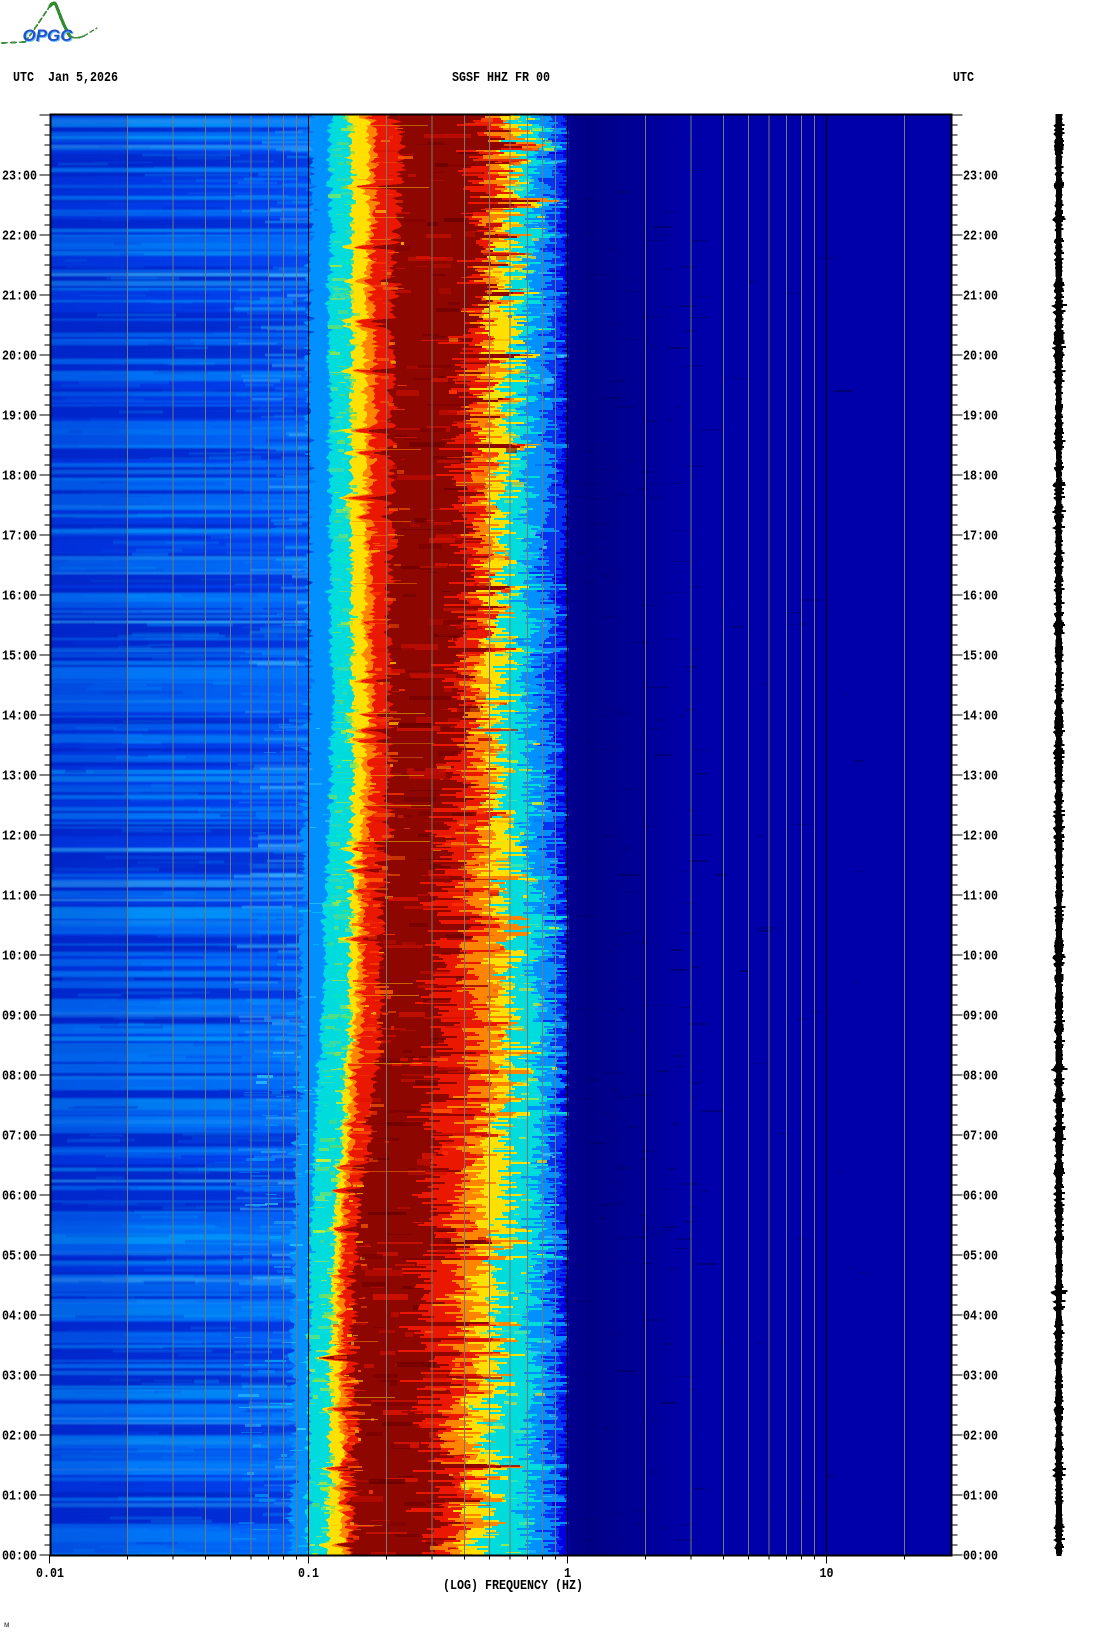 The height and width of the screenshot is (1634, 1102). Describe the element at coordinates (567, 1574) in the screenshot. I see `svg-text: 1` at that location.